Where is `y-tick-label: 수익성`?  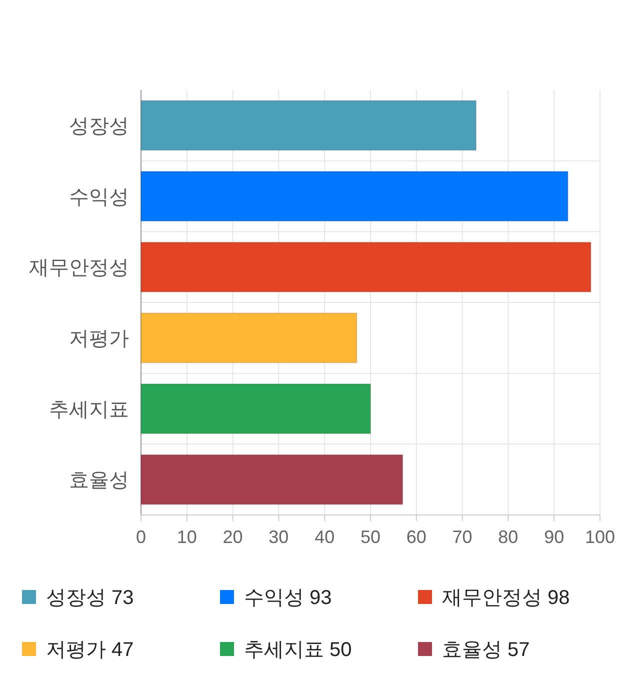 y-tick-label: 수익성 is located at coordinates (99, 197).